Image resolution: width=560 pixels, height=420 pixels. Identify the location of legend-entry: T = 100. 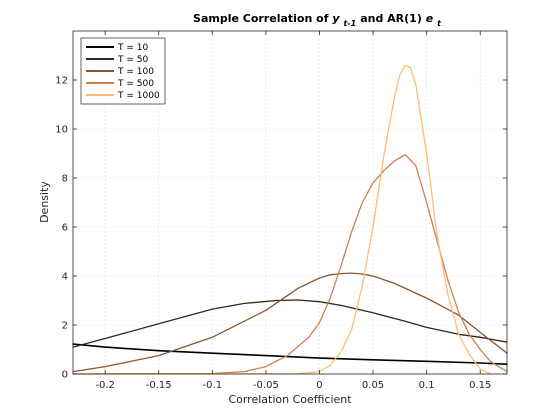
(135, 72).